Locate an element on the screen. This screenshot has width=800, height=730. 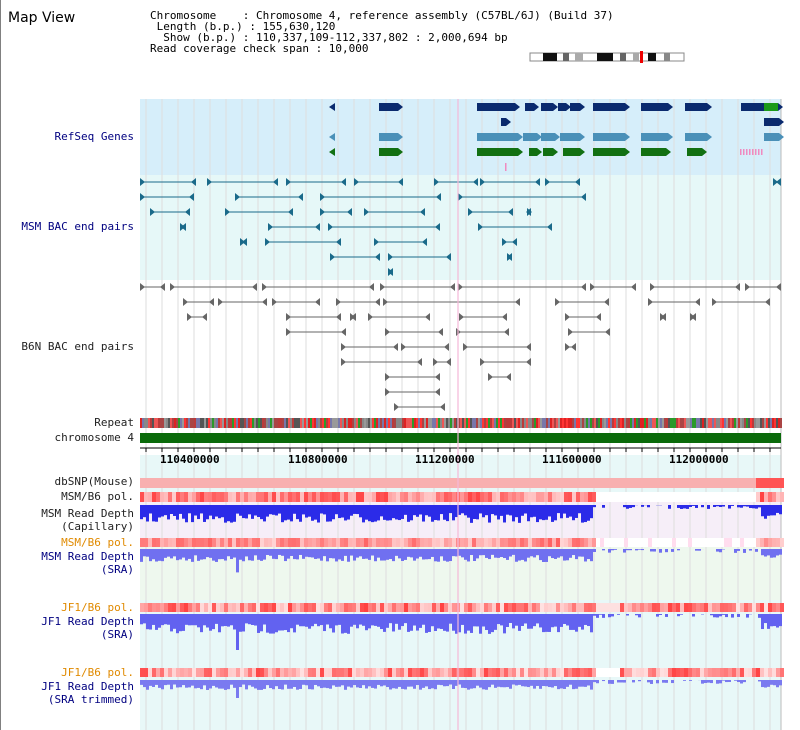
track-label-msm-depth-cap: MSM Read Depth is located at coordinates (87, 513).